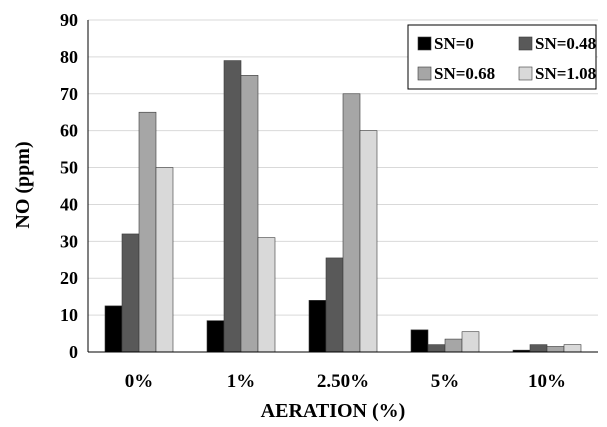 The image size is (607, 427). Describe the element at coordinates (241, 381) in the screenshot. I see `x-category-label: 1%` at that location.